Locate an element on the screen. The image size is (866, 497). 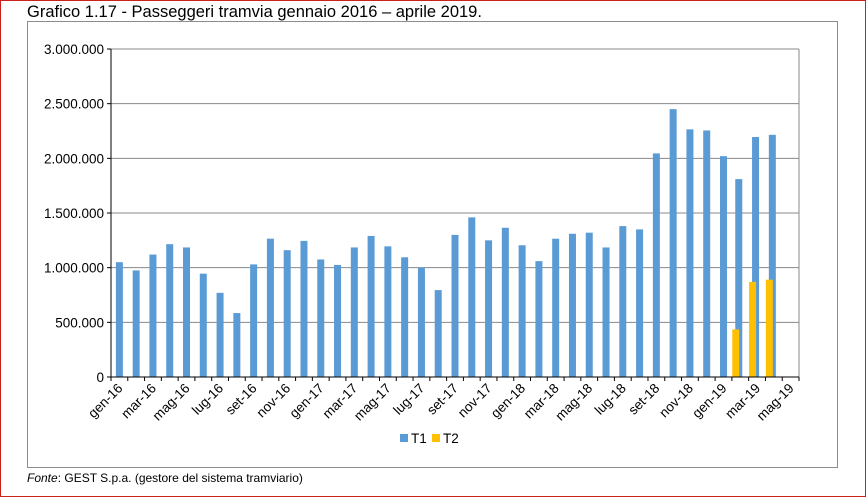
x-tick-label: gen-18 is located at coordinates (508, 401).